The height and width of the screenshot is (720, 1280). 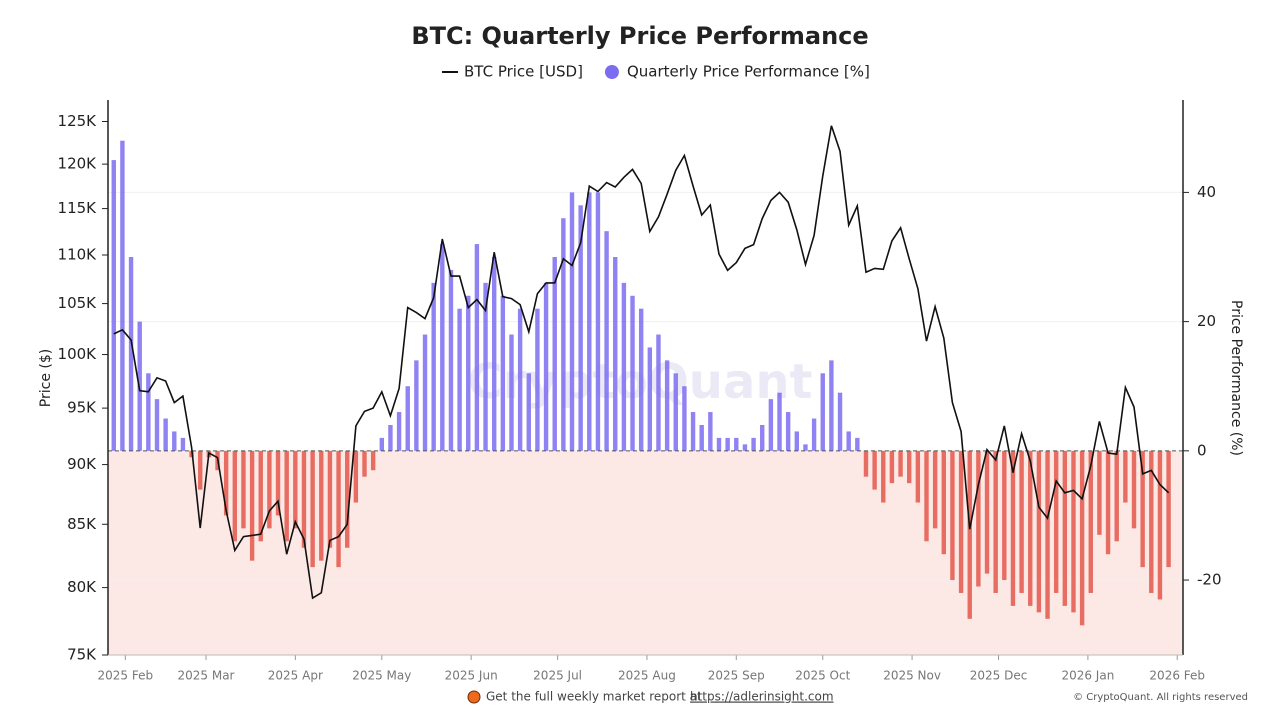 I want to click on legend-dot, so click(x=611, y=72).